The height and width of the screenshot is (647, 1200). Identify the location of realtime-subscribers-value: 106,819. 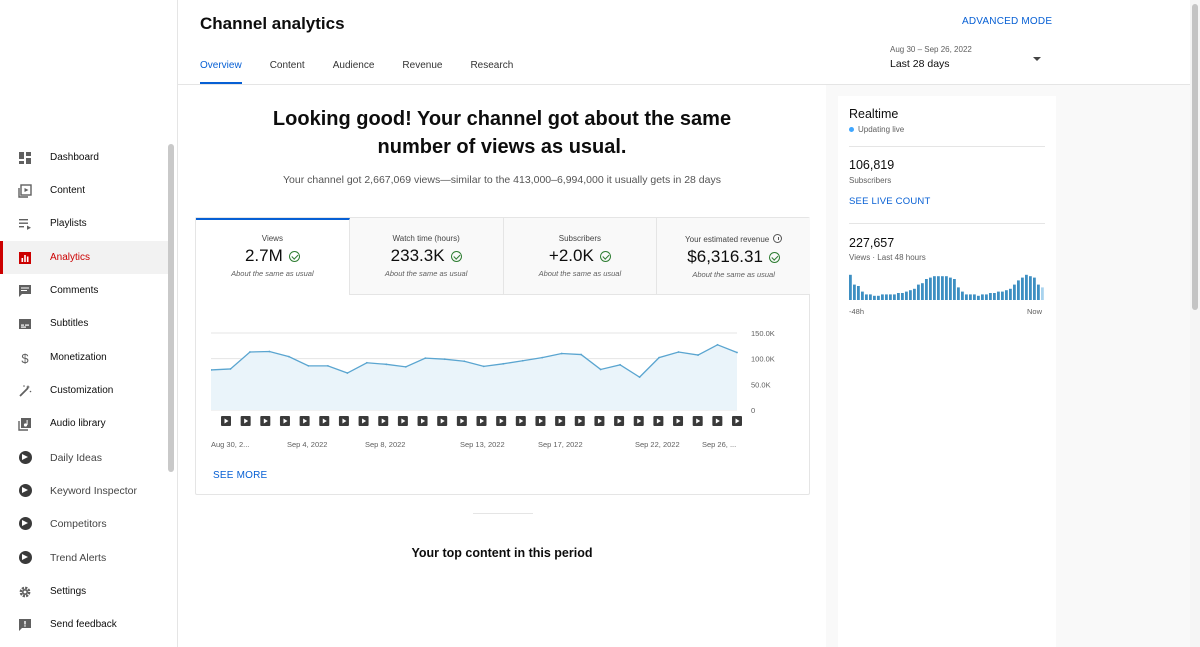
(872, 165).